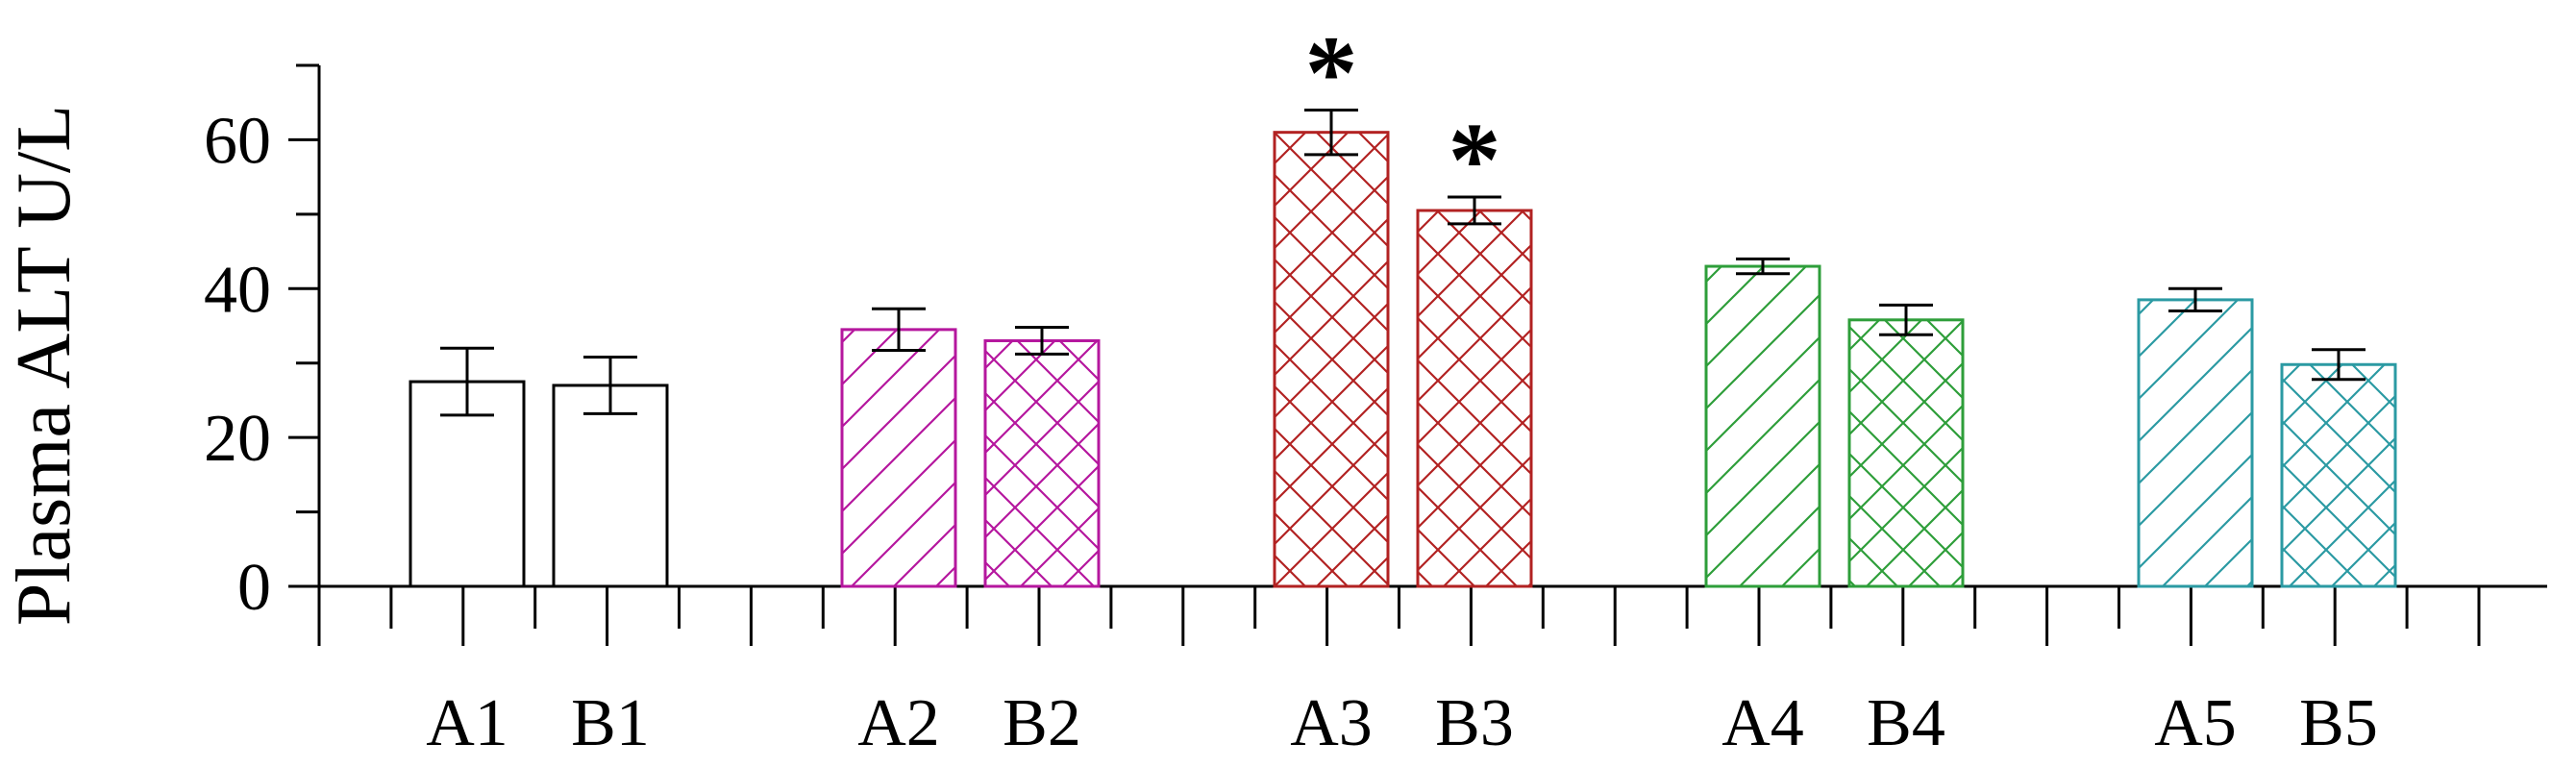  I want to click on bar-a5, so click(2195, 443).